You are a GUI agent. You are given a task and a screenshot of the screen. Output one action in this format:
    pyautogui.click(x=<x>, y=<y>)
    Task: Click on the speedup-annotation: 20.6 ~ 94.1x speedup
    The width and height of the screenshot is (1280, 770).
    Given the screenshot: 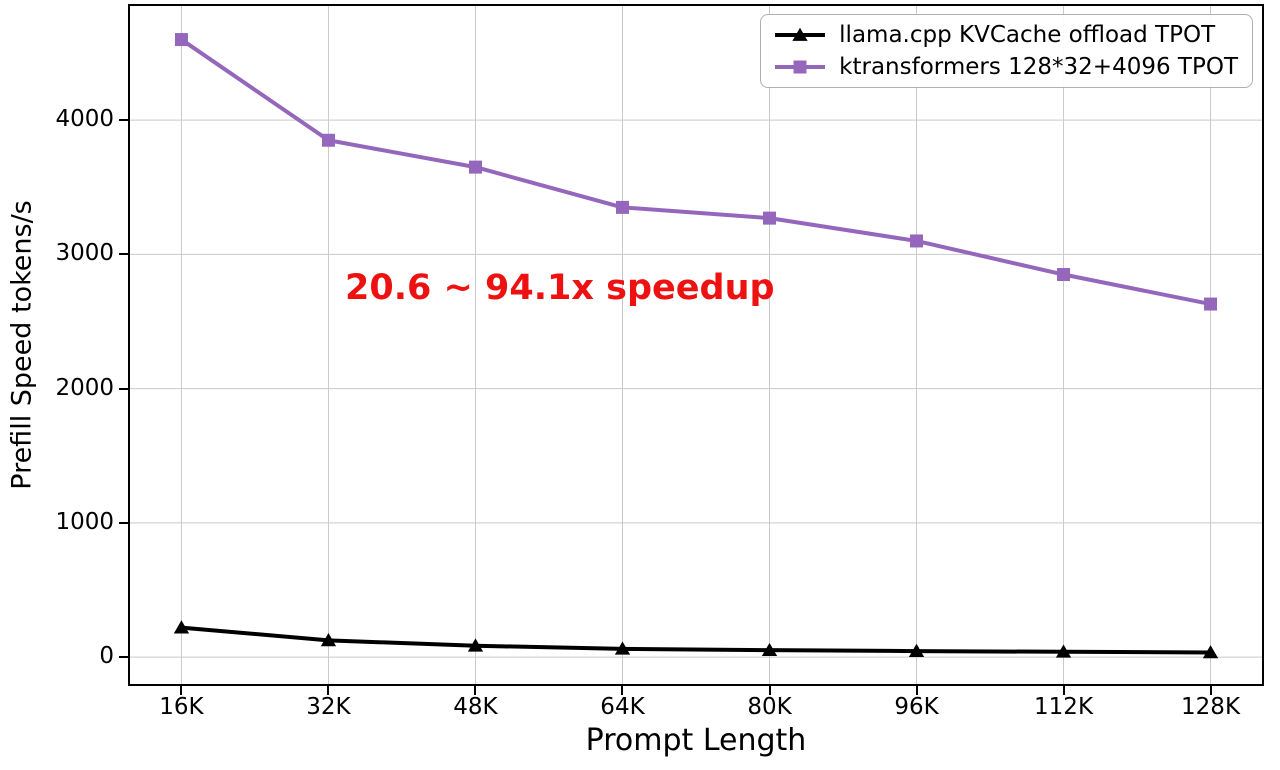 What is the action you would take?
    pyautogui.click(x=560, y=288)
    